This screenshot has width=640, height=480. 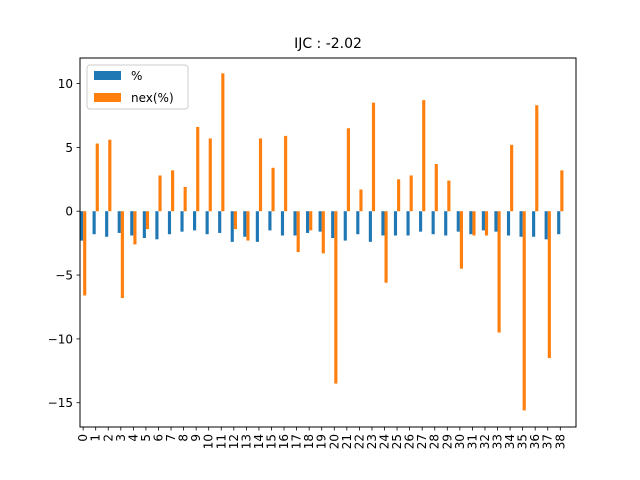 What do you see at coordinates (64, 276) in the screenshot?
I see `y-tick-label: −5` at bounding box center [64, 276].